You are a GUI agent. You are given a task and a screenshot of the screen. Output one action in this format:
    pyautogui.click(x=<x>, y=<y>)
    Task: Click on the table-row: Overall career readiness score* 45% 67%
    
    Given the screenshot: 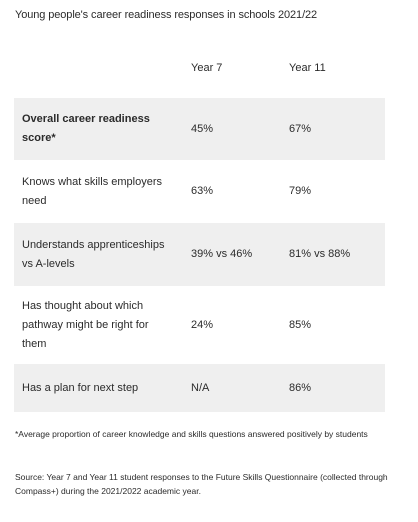 What is the action you would take?
    pyautogui.click(x=199, y=129)
    